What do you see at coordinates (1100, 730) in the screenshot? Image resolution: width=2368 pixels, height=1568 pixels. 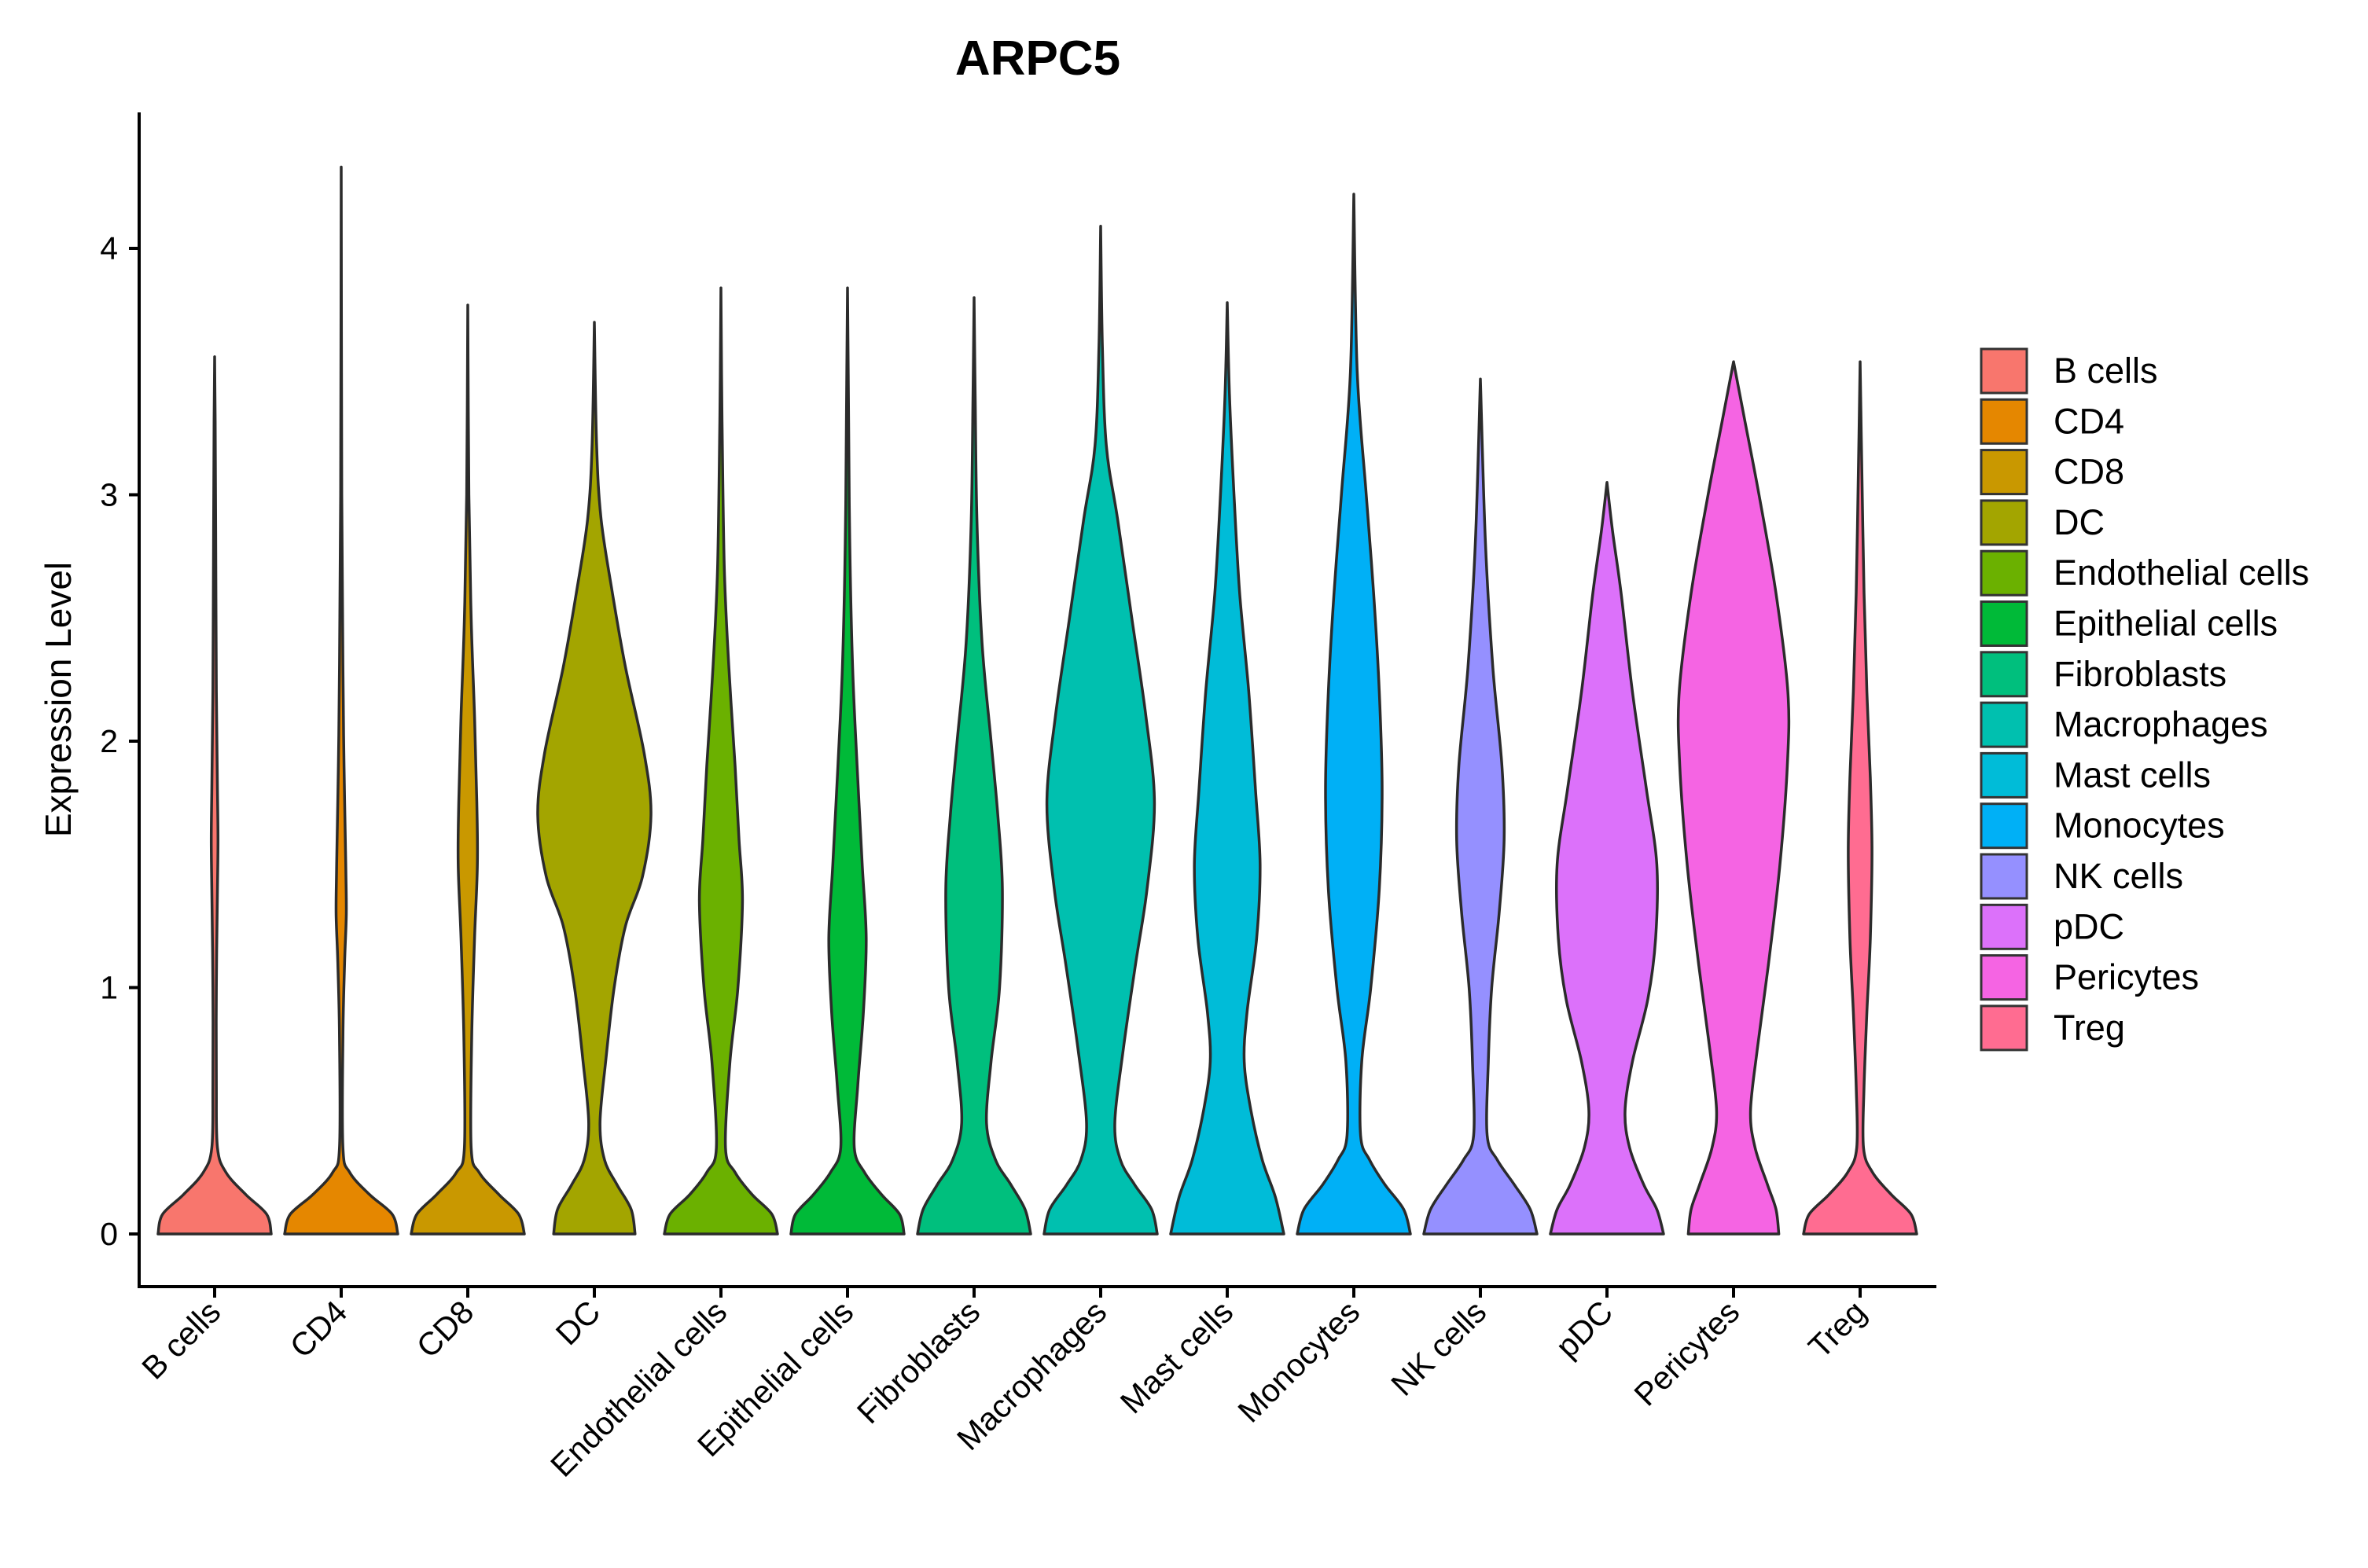 I see `violin-macrophages` at bounding box center [1100, 730].